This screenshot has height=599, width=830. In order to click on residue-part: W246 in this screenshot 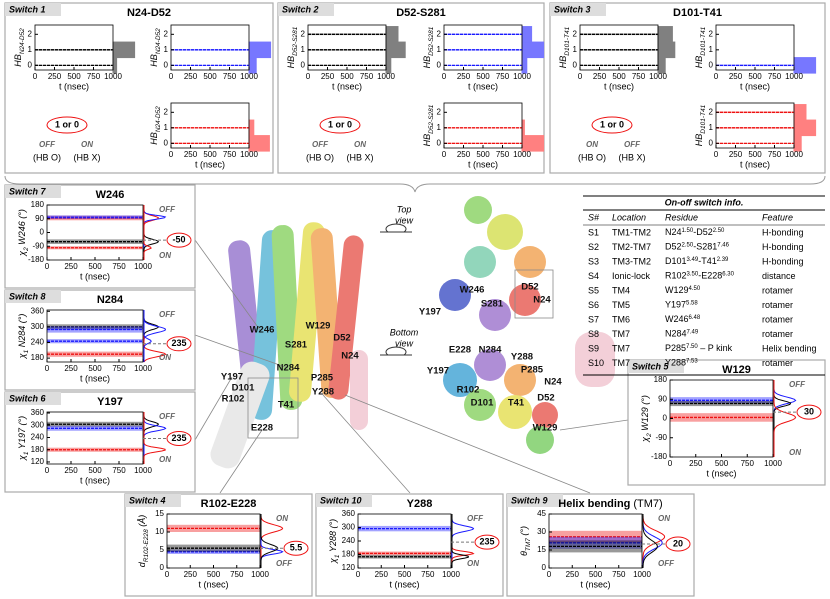, I will do `click(677, 319)`.